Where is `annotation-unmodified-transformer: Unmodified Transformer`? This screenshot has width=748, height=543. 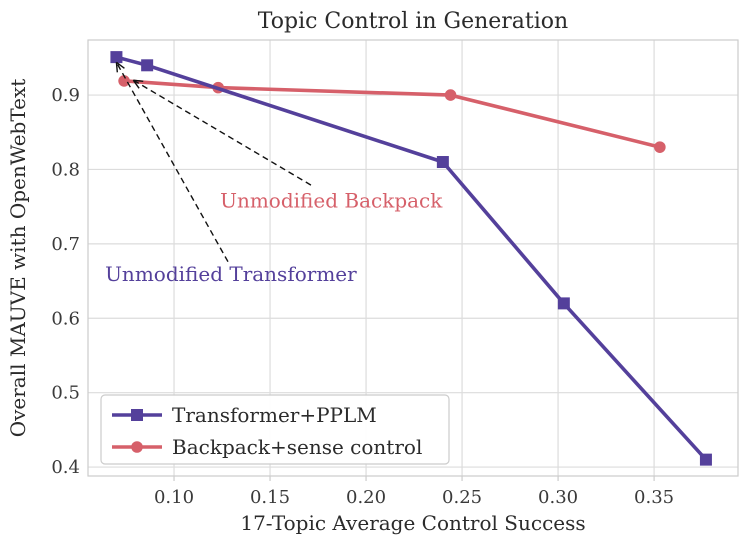
annotation-unmodified-transformer: Unmodified Transformer is located at coordinates (231, 173).